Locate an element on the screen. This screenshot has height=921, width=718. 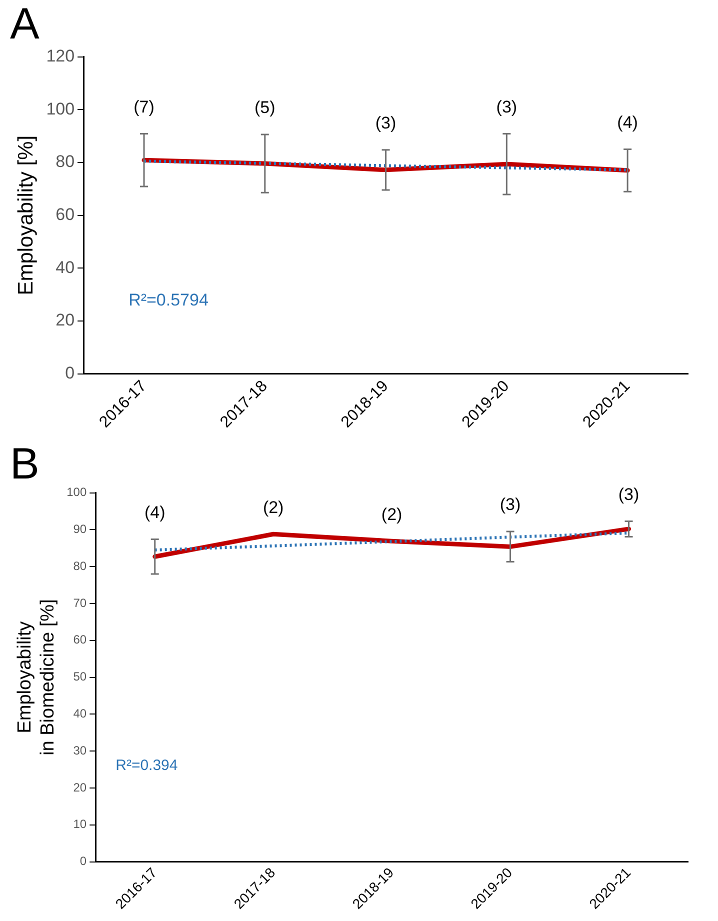
annotation: (7) is located at coordinates (144, 106).